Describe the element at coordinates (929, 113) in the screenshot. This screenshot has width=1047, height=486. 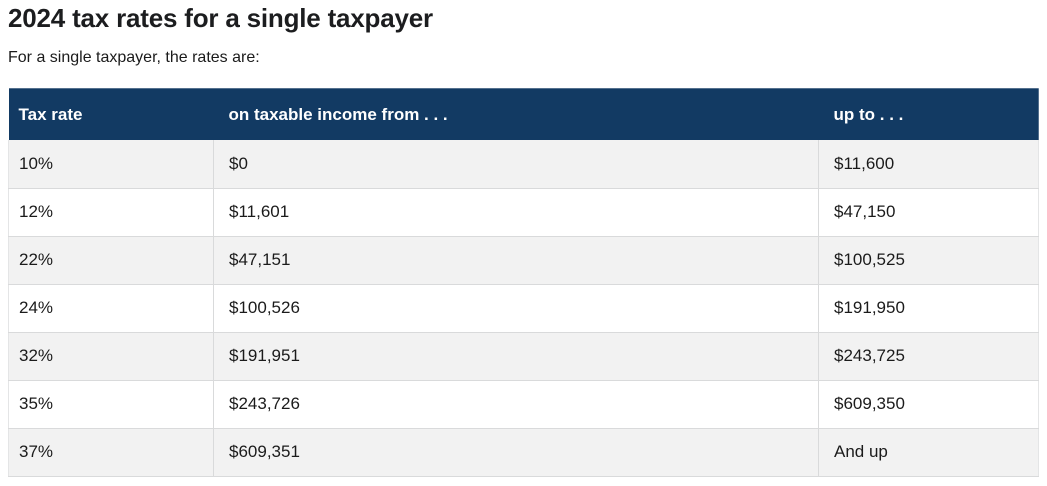
I see `col-header-up-to: up to . . .` at that location.